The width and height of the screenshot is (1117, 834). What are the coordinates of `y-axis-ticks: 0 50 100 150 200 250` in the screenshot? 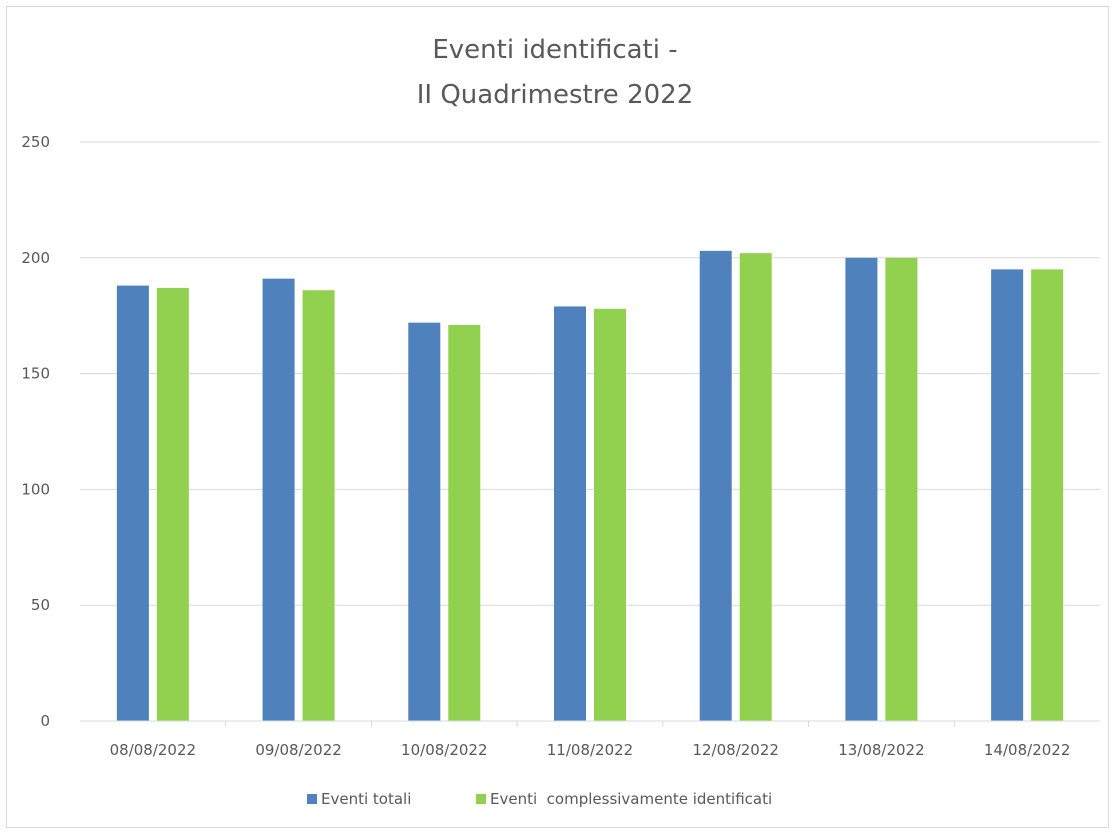 It's located at (35, 431).